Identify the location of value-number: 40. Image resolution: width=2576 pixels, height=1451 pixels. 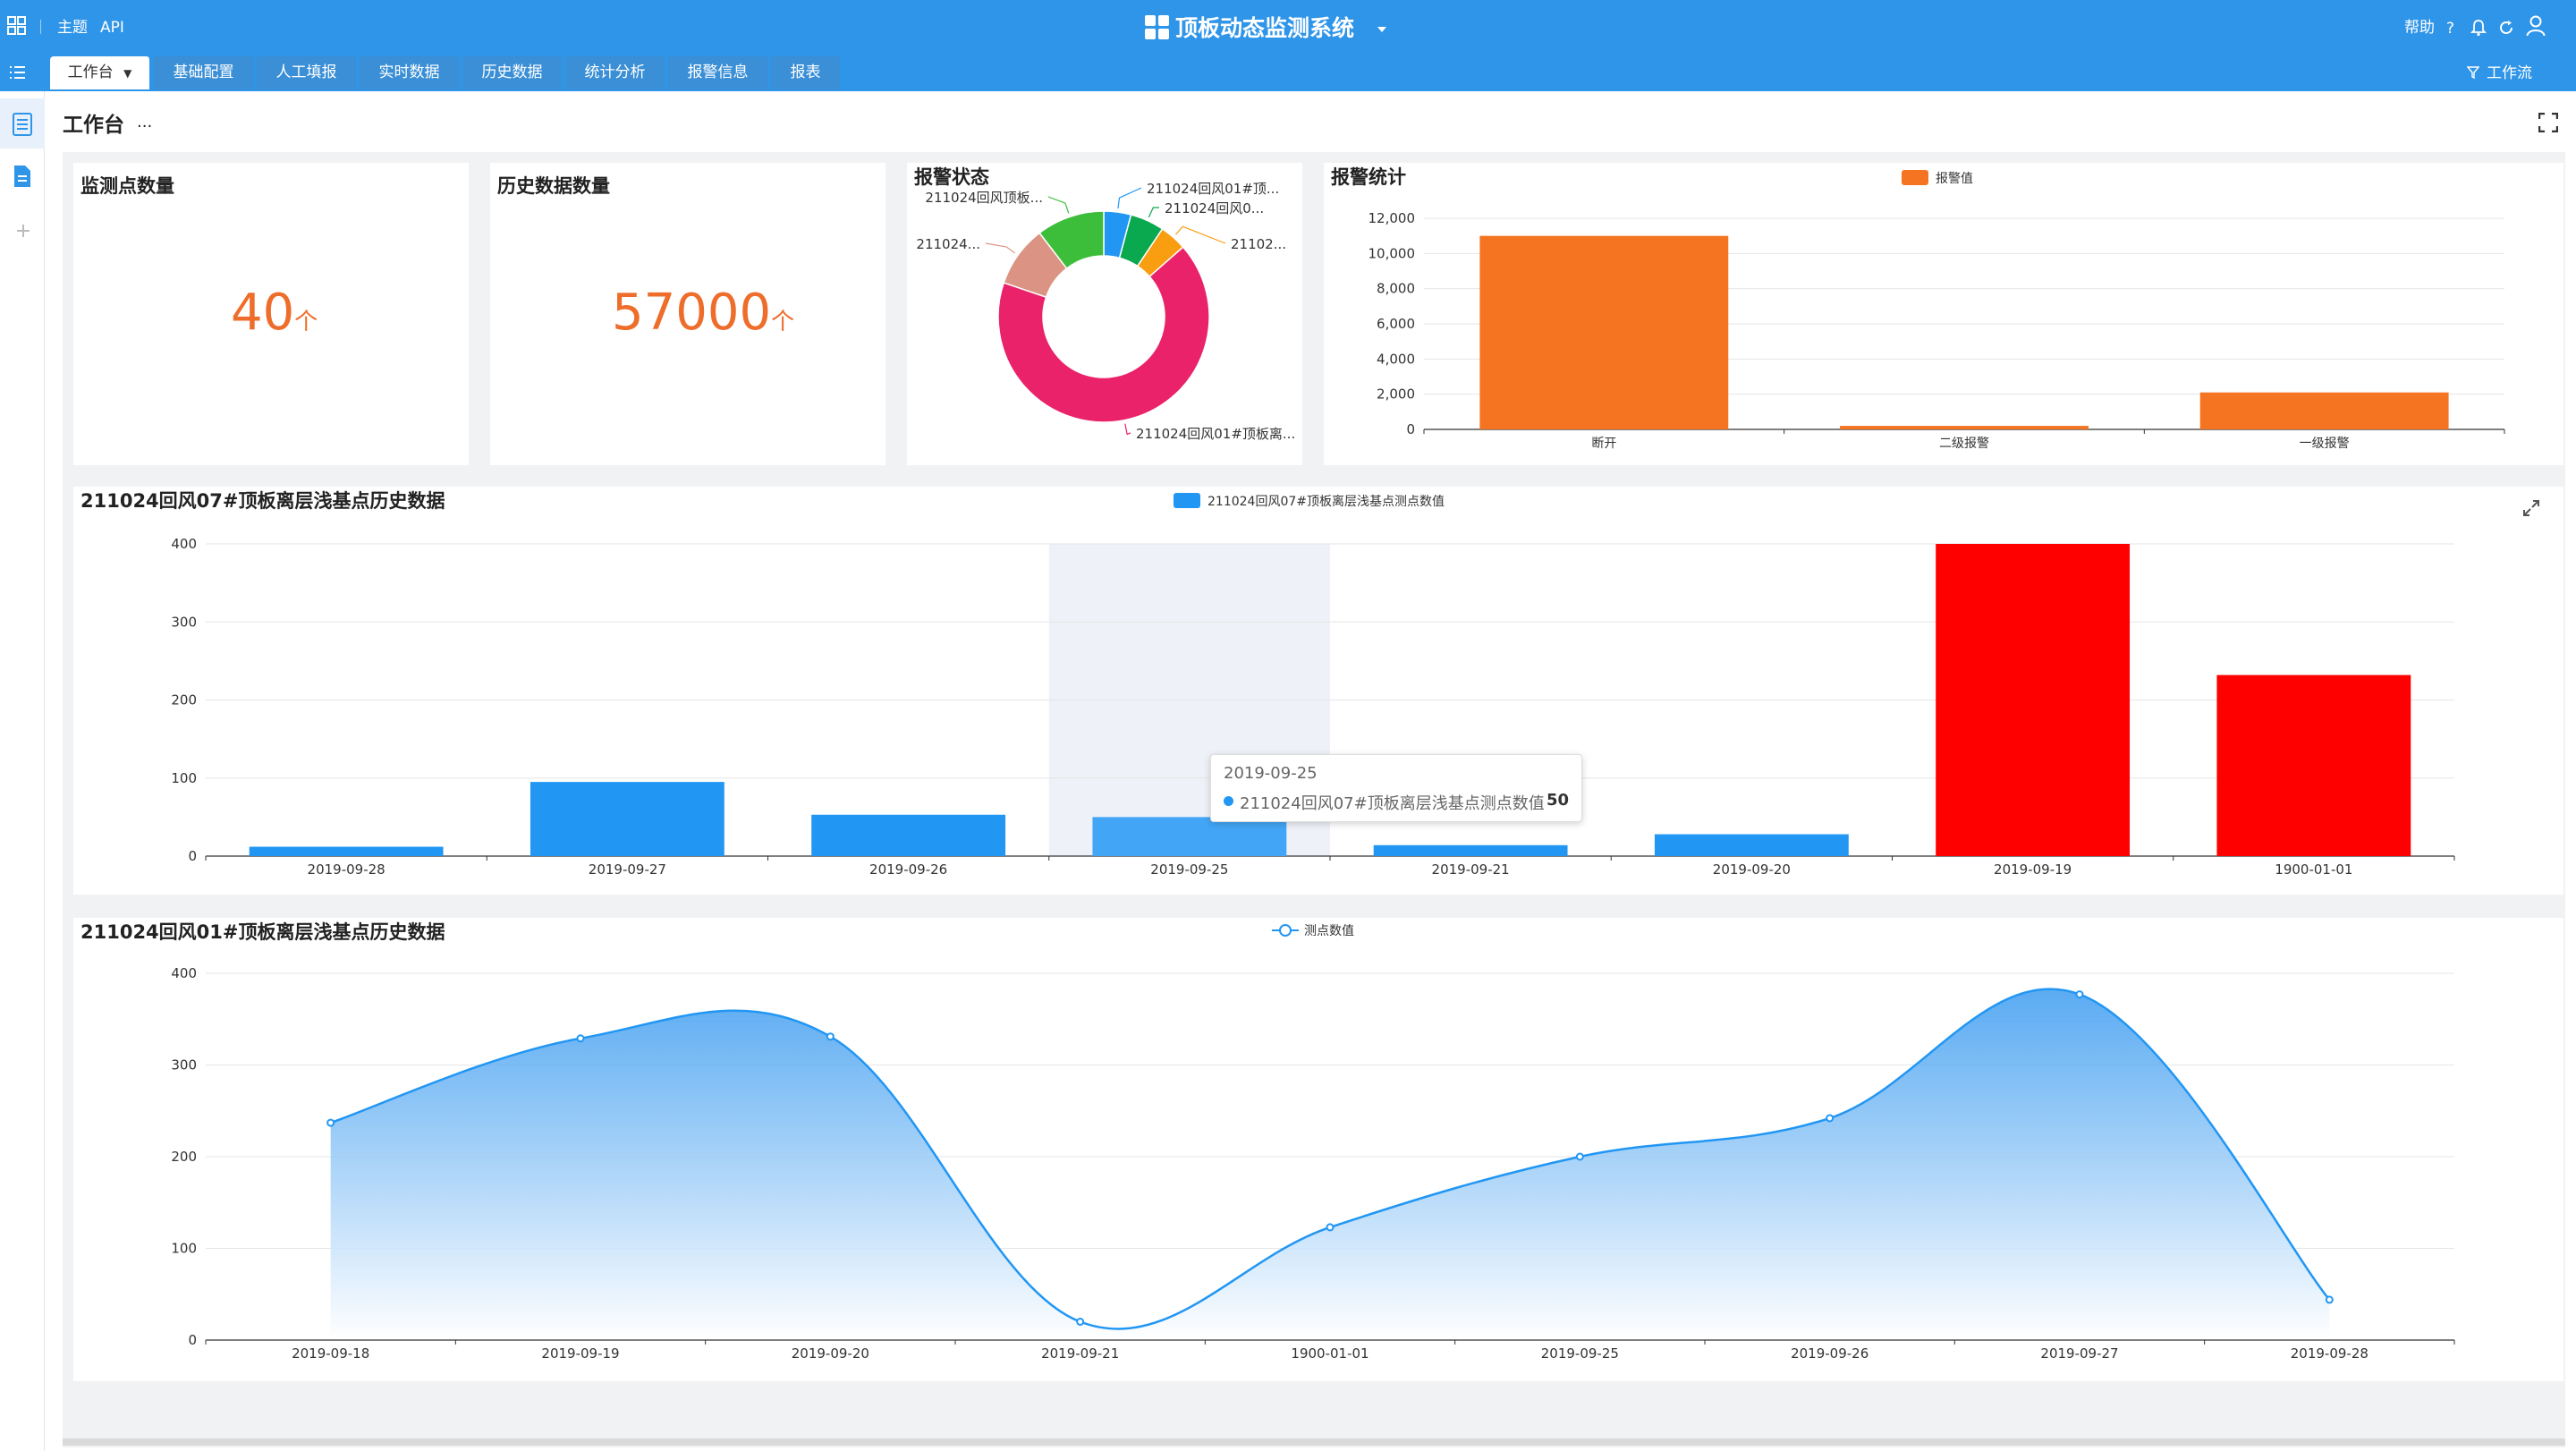
(263, 313).